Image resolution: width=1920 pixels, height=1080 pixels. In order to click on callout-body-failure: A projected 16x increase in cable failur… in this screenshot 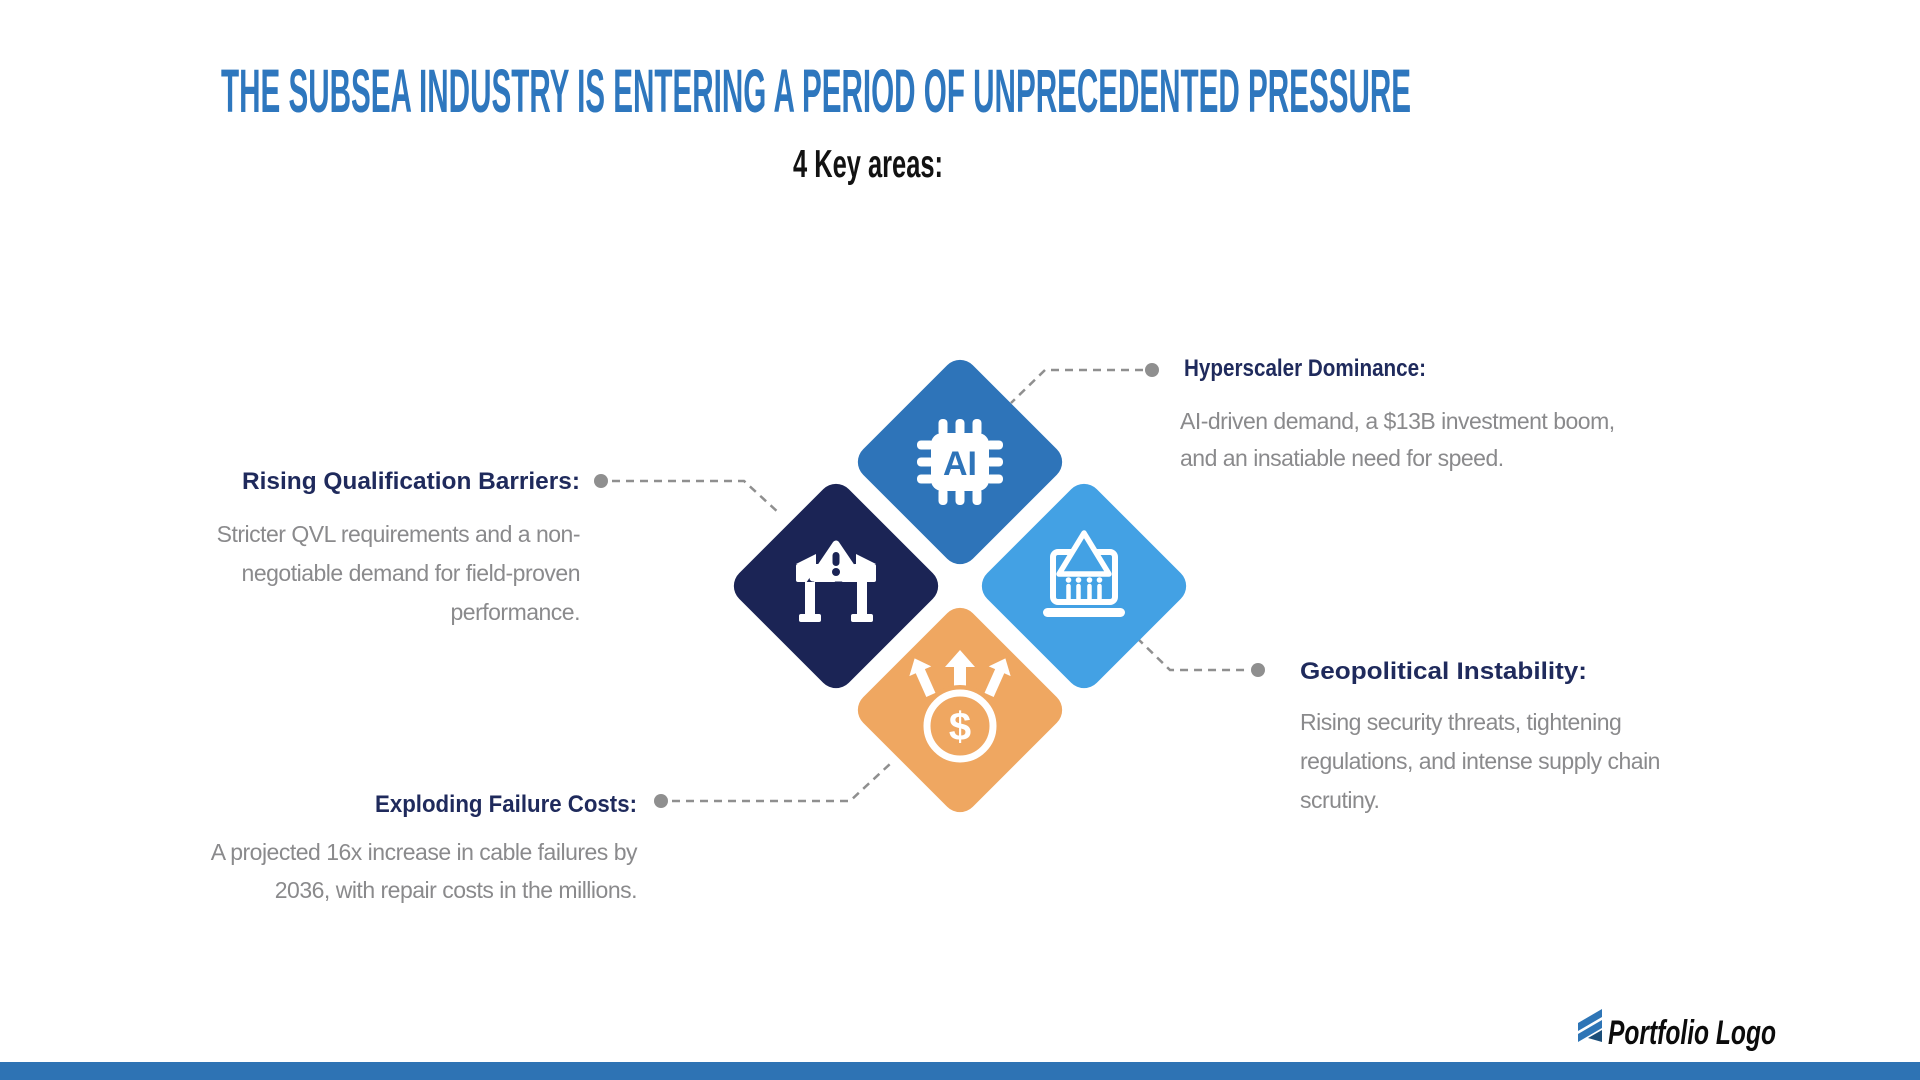, I will do `click(392, 871)`.